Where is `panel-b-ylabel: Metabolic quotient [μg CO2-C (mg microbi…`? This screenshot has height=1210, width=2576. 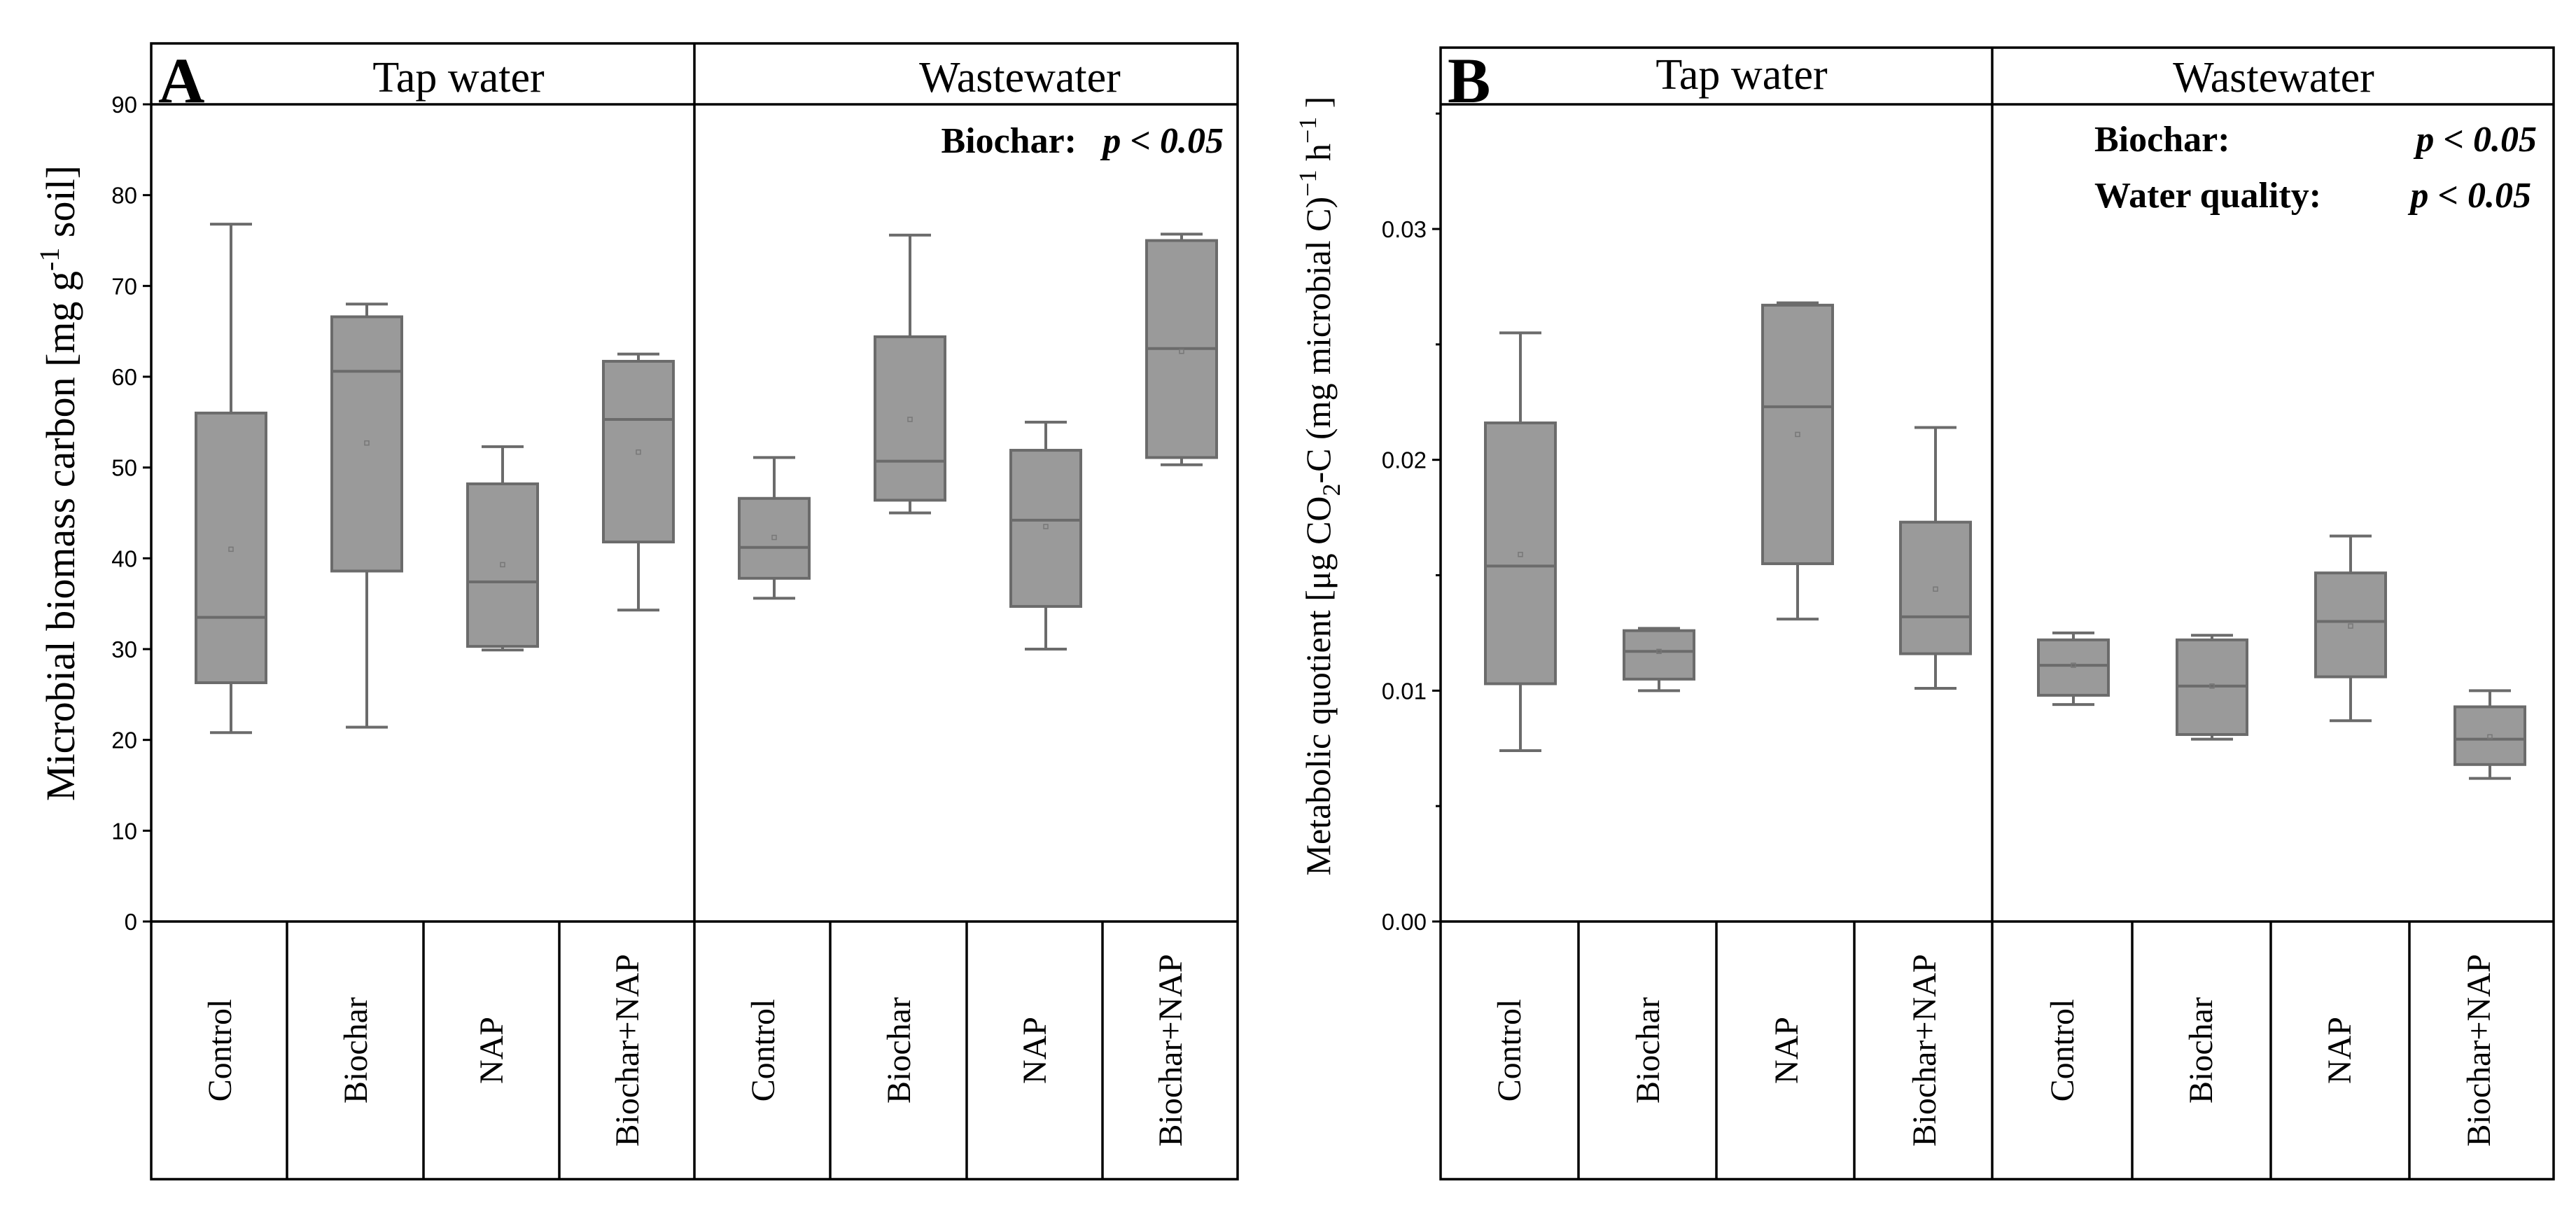
panel-b-ylabel: Metabolic quotient [μg CO2-C (mg microbi… is located at coordinates (1319, 487).